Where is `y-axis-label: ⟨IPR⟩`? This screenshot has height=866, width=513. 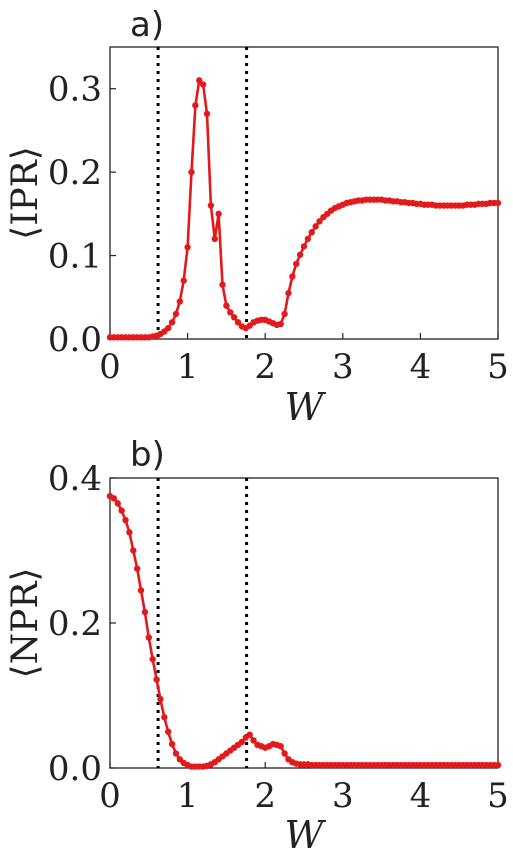 y-axis-label: ⟨IPR⟩ is located at coordinates (25, 193).